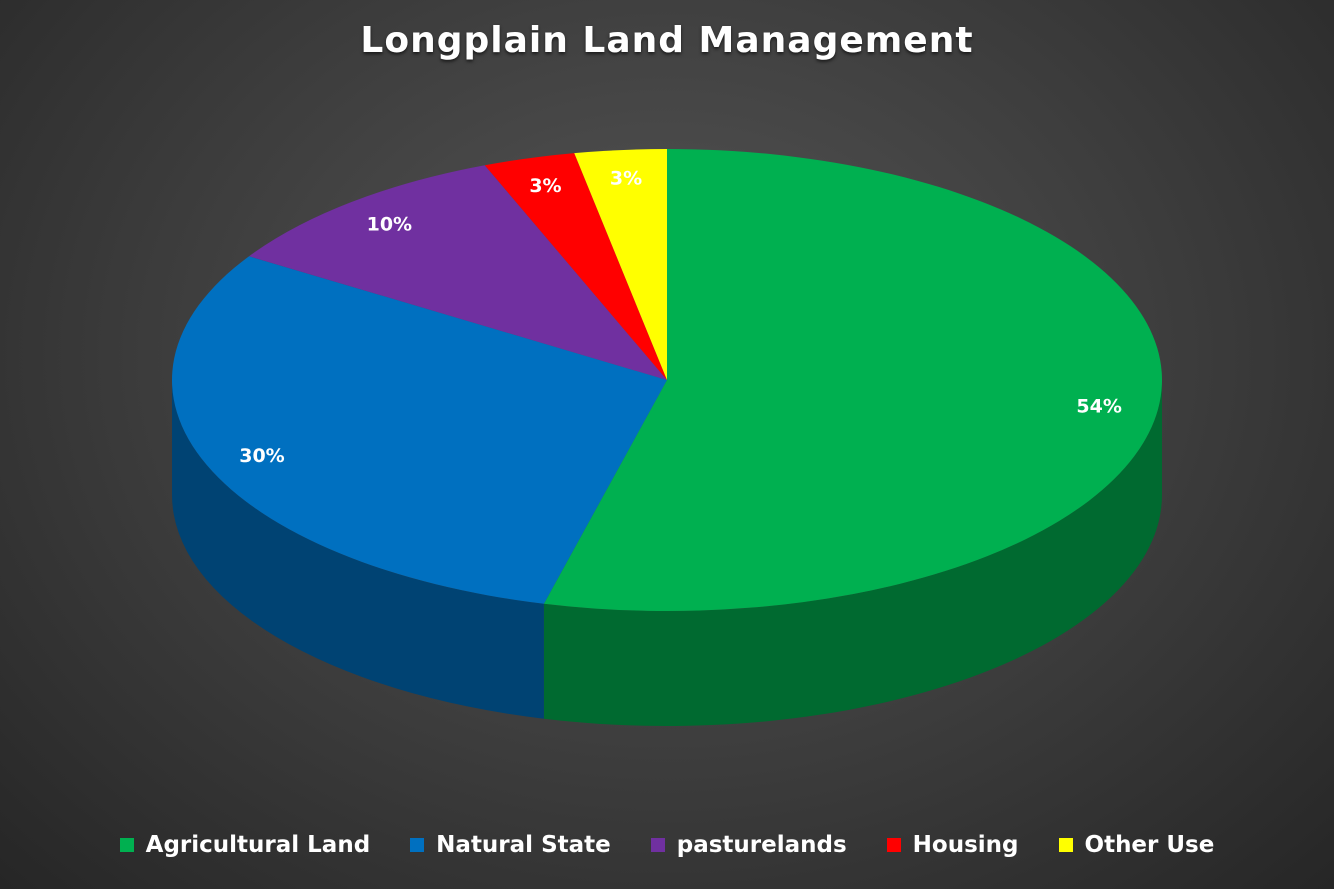  What do you see at coordinates (545, 186) in the screenshot?
I see `data-label-housing: 3%` at bounding box center [545, 186].